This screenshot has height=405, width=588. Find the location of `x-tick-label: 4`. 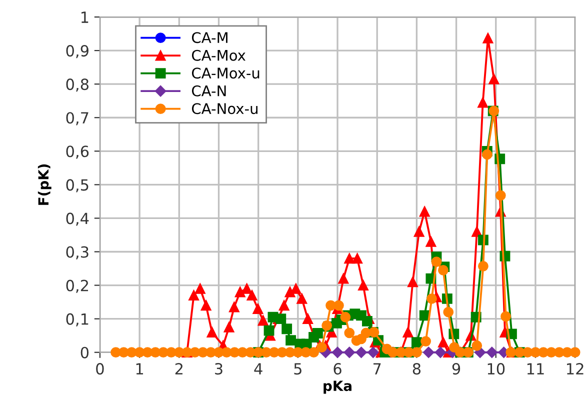

x-tick-label: 4 is located at coordinates (258, 368).